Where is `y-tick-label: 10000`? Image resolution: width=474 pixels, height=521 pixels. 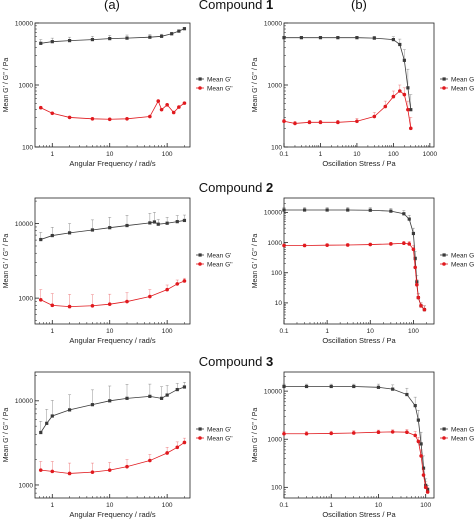
y-tick-label: 10000 is located at coordinates (273, 213).